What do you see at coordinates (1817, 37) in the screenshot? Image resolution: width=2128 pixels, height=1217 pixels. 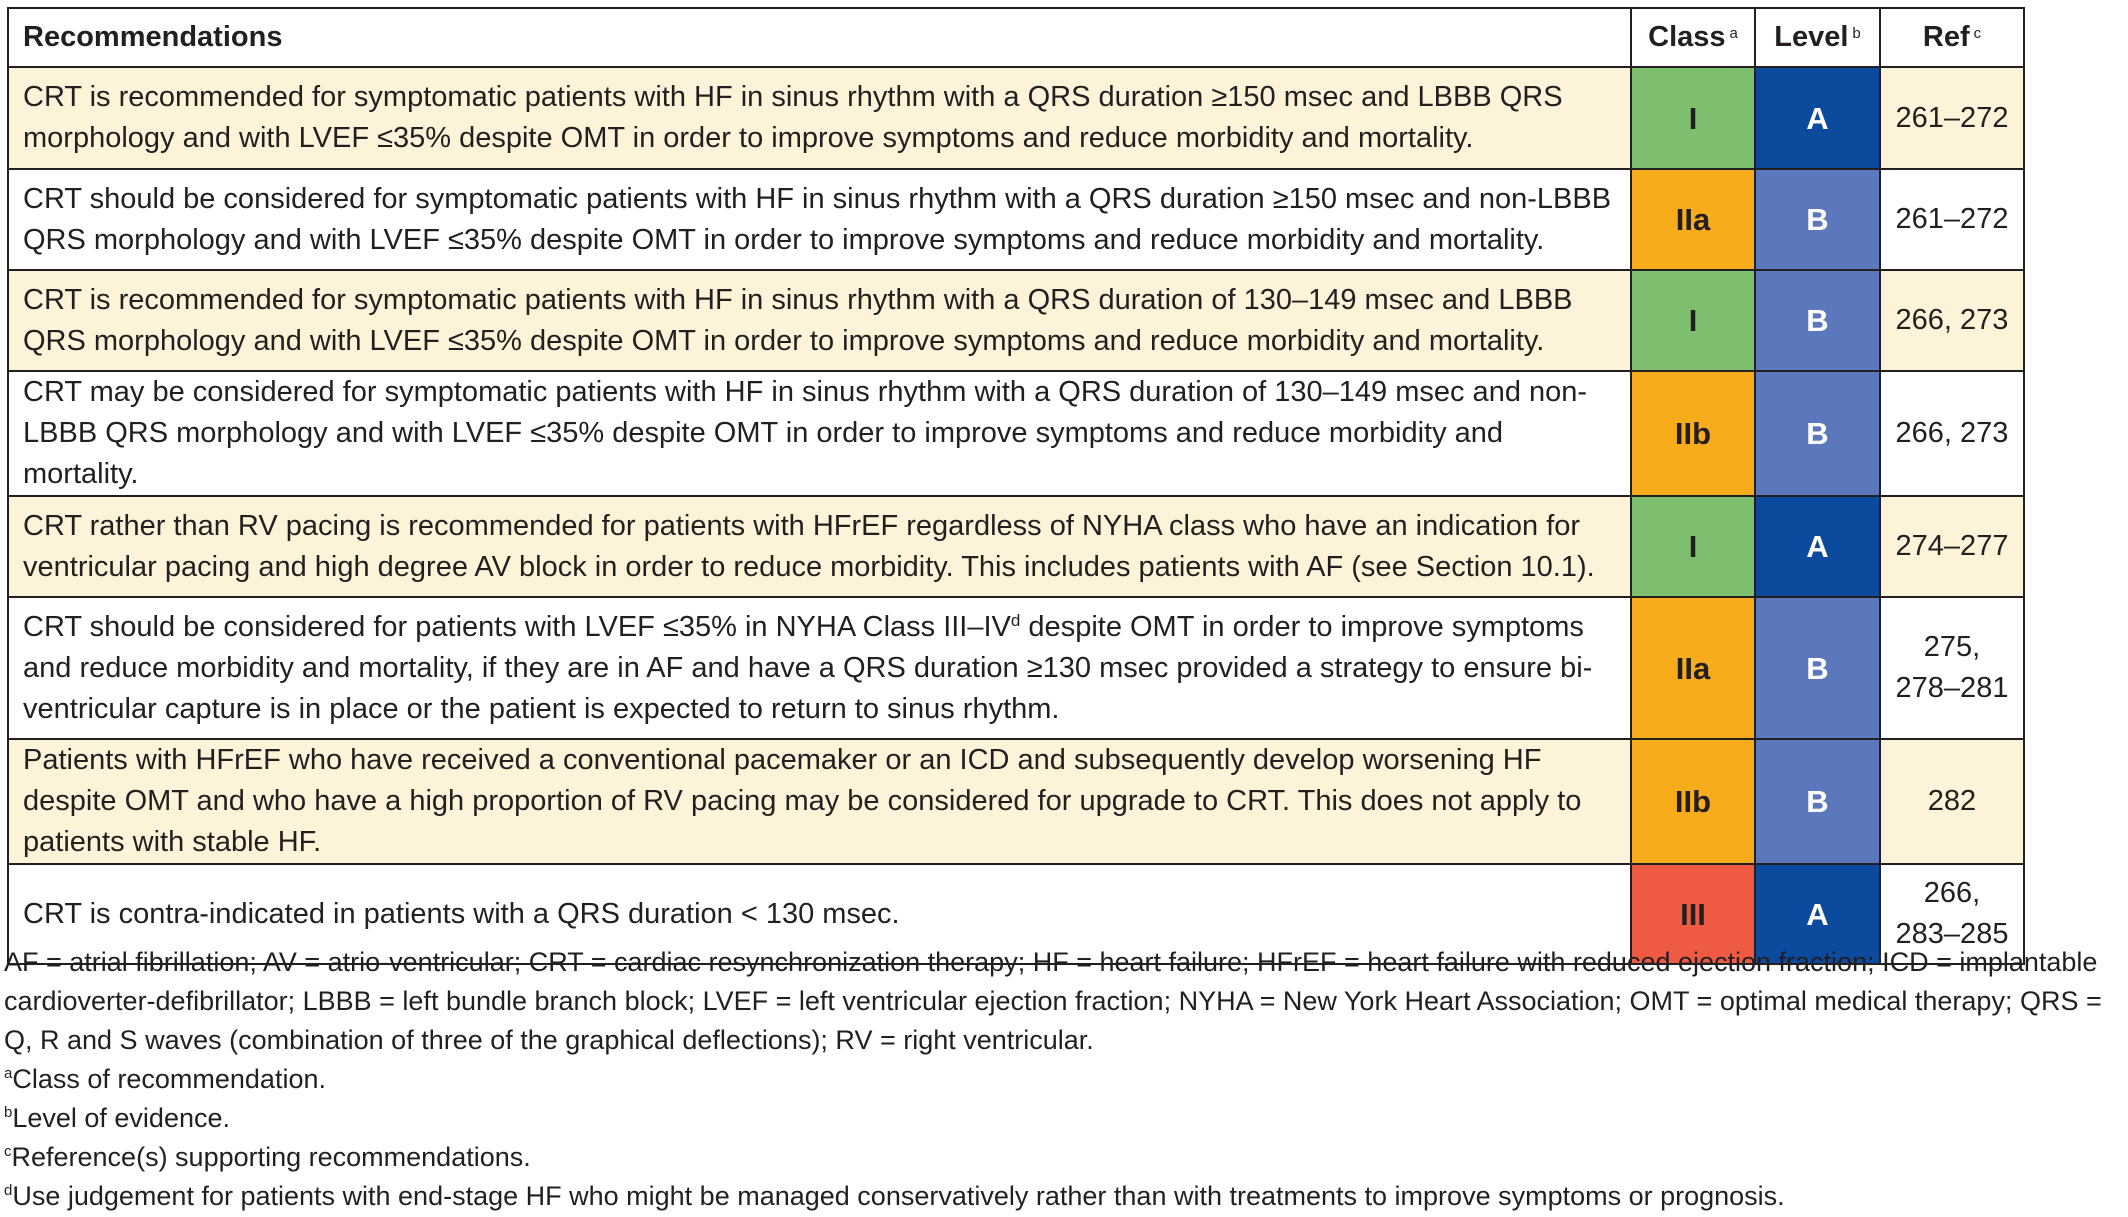 I see `header-level: Level b` at bounding box center [1817, 37].